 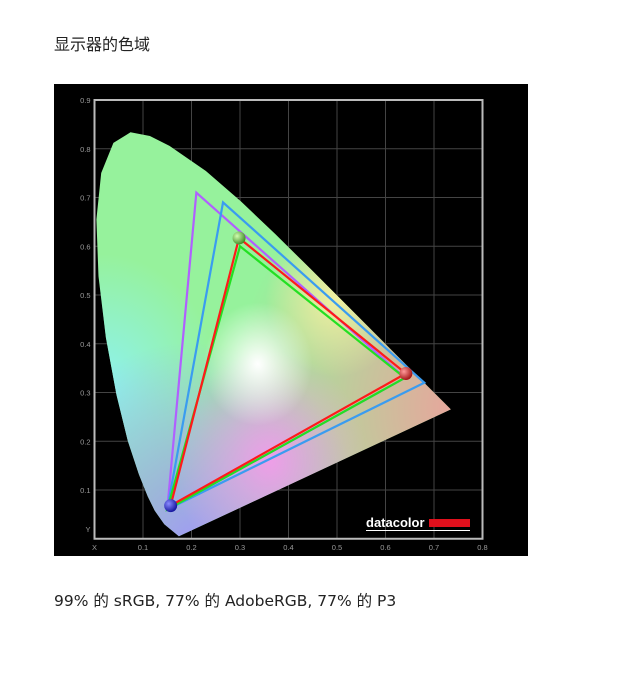 What do you see at coordinates (85, 100) in the screenshot?
I see `y-tick-label: 0.9` at bounding box center [85, 100].